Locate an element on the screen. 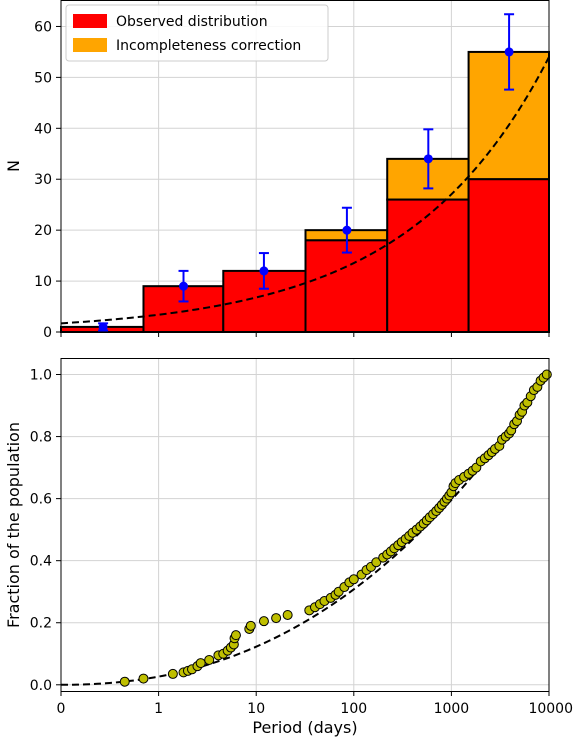  bottom-y-tick-label: 0.4 is located at coordinates (41, 562).